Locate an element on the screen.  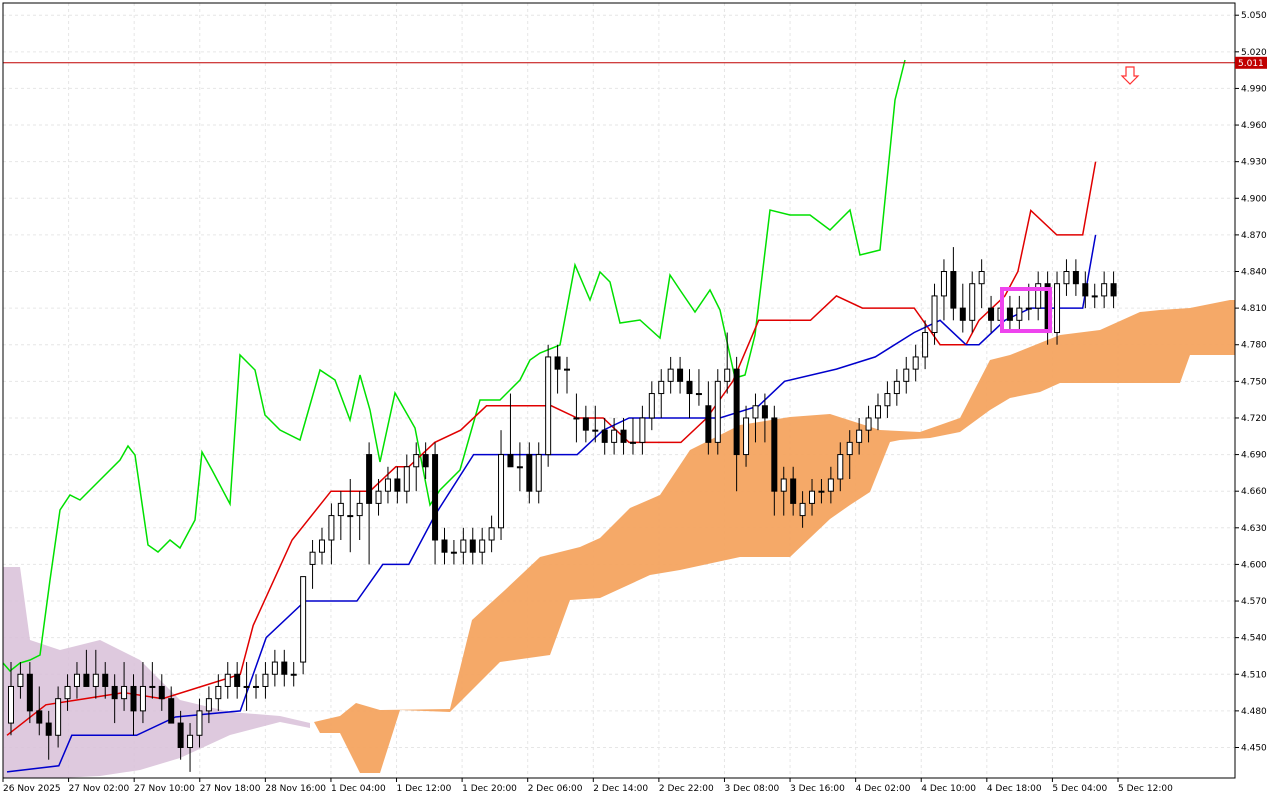
y-tick-label: 4.810 is located at coordinates (1254, 309).